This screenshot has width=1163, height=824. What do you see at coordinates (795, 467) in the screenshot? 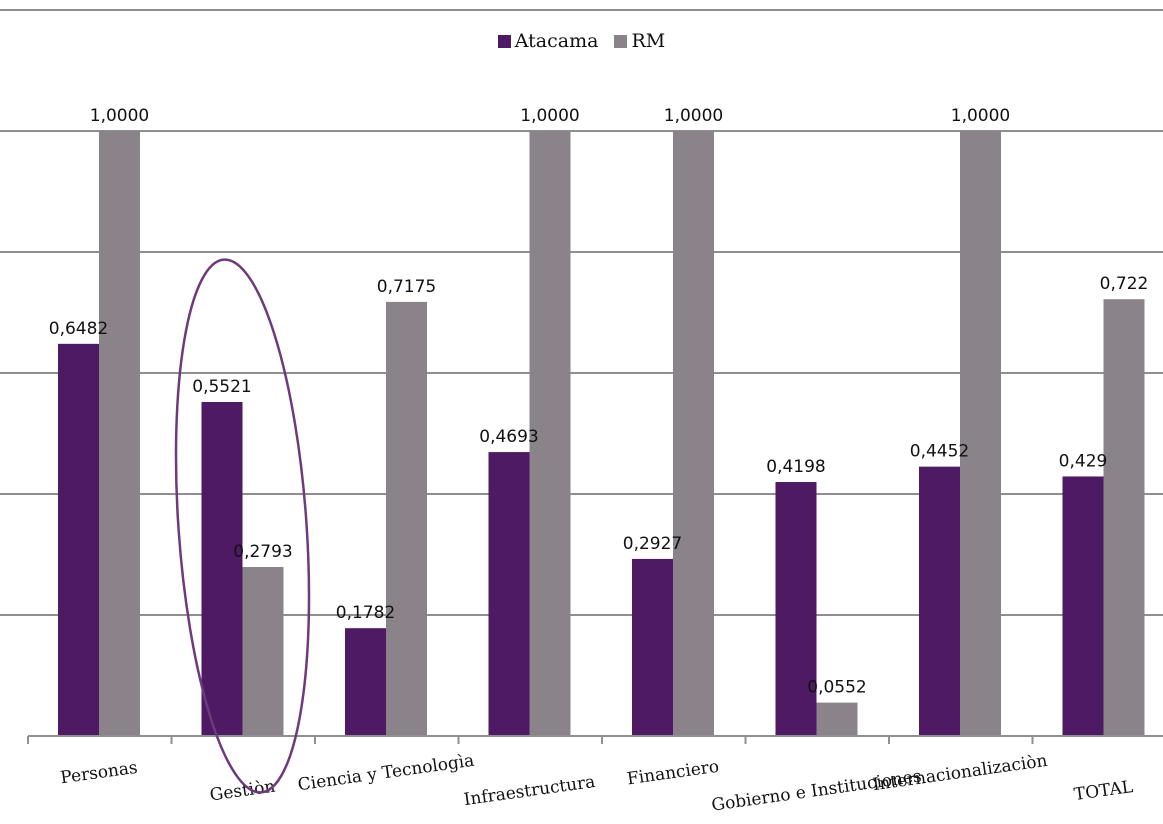
I see `data-label-atacama-5: 0,4198` at bounding box center [795, 467].